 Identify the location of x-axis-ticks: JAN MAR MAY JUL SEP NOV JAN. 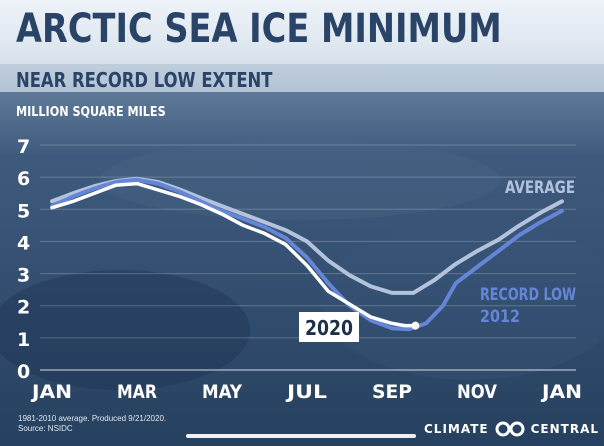
(306, 392).